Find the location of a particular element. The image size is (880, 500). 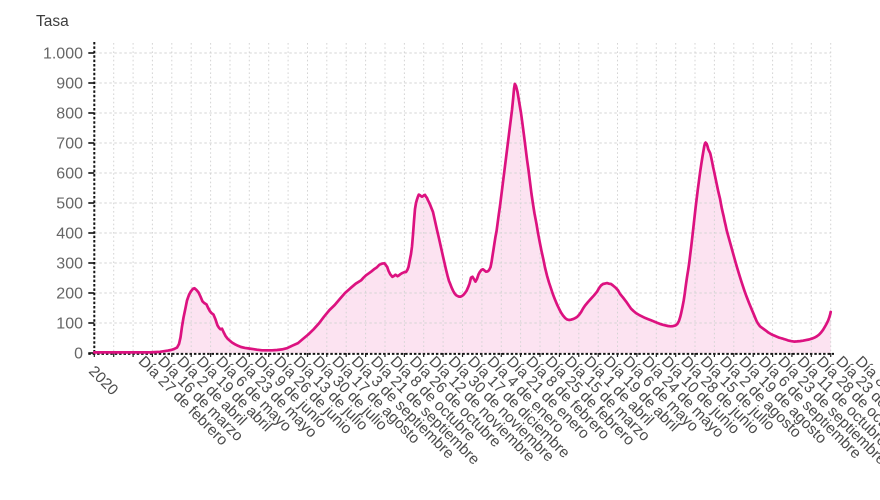

svg-text: 100 is located at coordinates (69, 324).